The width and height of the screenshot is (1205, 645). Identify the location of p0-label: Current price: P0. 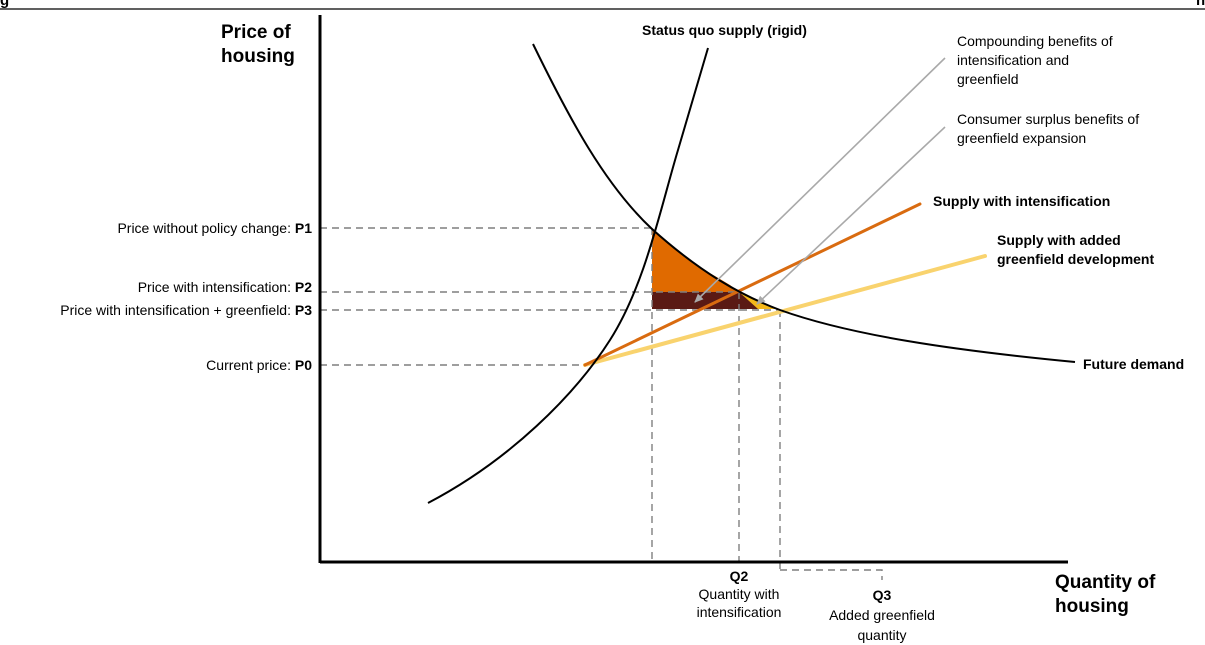
(259, 365).